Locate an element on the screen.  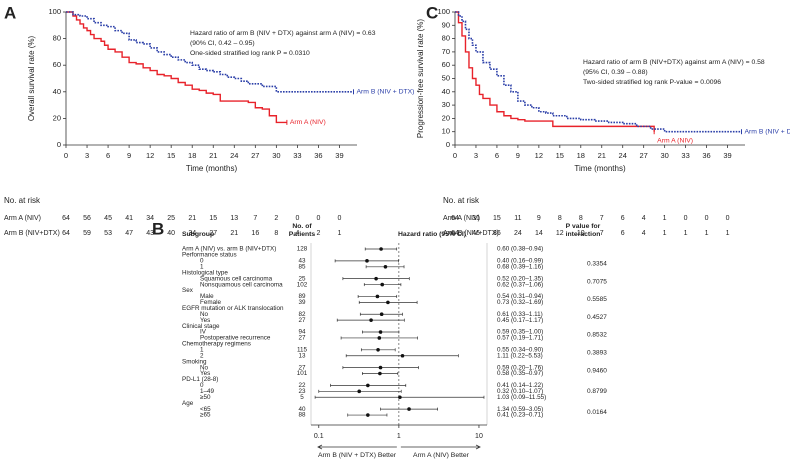
hr-label: 0.60 (0.38–0.94) is located at coordinates (520, 249).